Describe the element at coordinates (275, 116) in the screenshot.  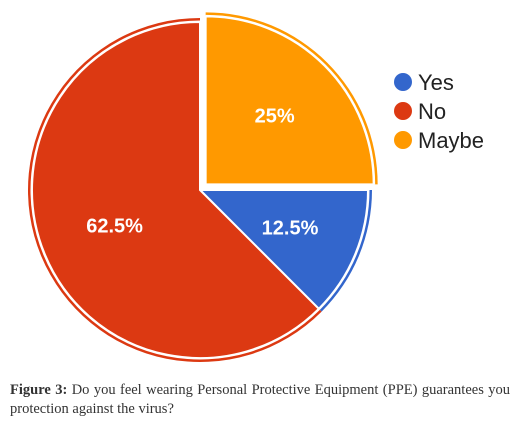
I see `slice-label-maybe: 25%` at that location.